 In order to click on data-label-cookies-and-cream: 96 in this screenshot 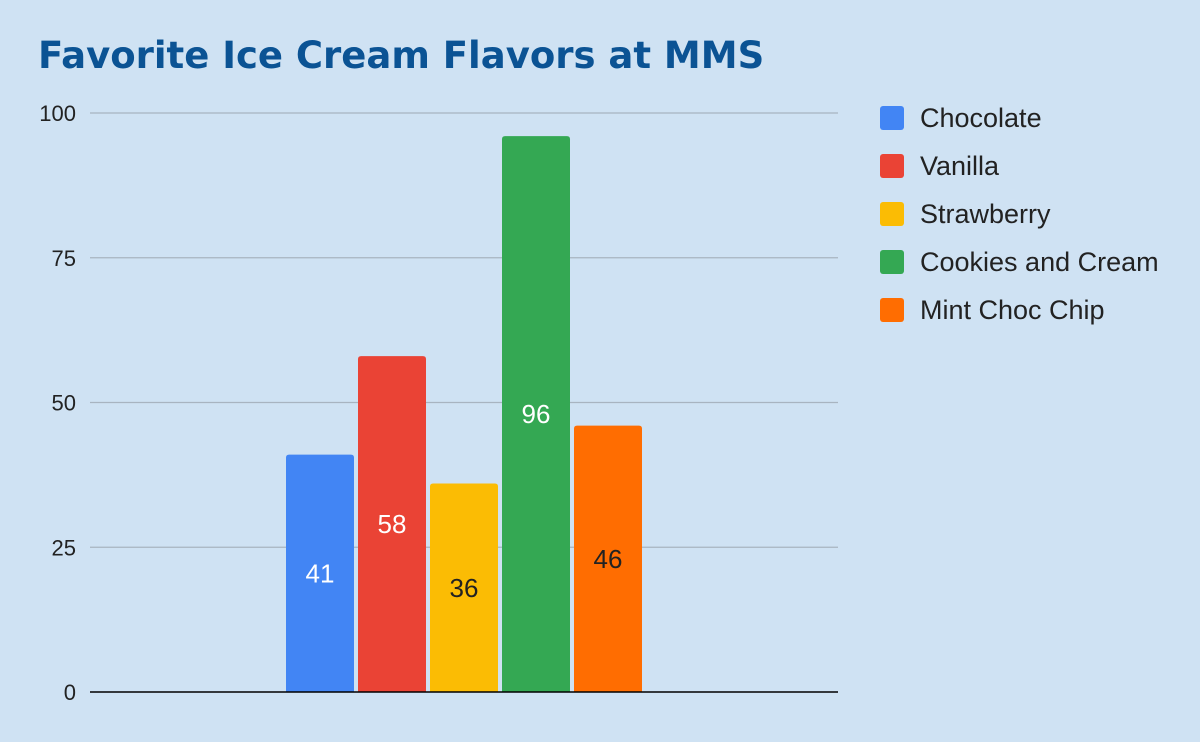, I will do `click(536, 414)`.